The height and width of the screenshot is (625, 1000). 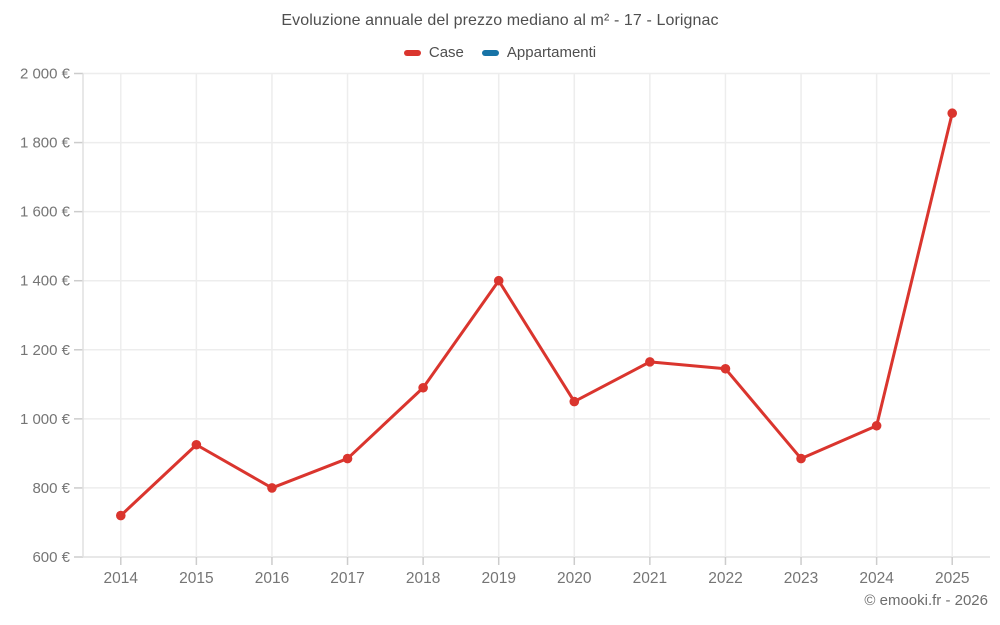 What do you see at coordinates (423, 578) in the screenshot?
I see `x-axis-tick-label: 2018` at bounding box center [423, 578].